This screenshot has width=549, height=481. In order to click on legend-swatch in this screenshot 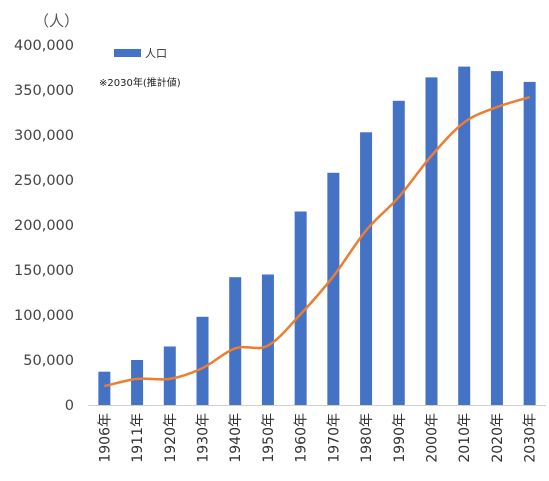, I will do `click(127, 53)`.